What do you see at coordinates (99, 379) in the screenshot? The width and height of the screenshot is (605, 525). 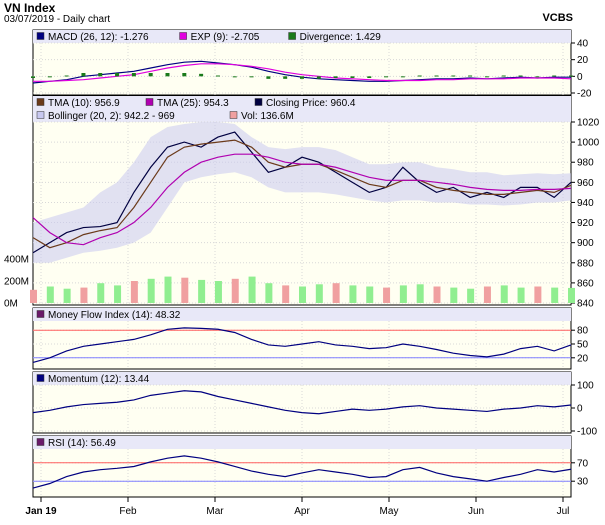 I see `momentum-panel-legend-label: Momentum (12): 13.44` at bounding box center [99, 379].